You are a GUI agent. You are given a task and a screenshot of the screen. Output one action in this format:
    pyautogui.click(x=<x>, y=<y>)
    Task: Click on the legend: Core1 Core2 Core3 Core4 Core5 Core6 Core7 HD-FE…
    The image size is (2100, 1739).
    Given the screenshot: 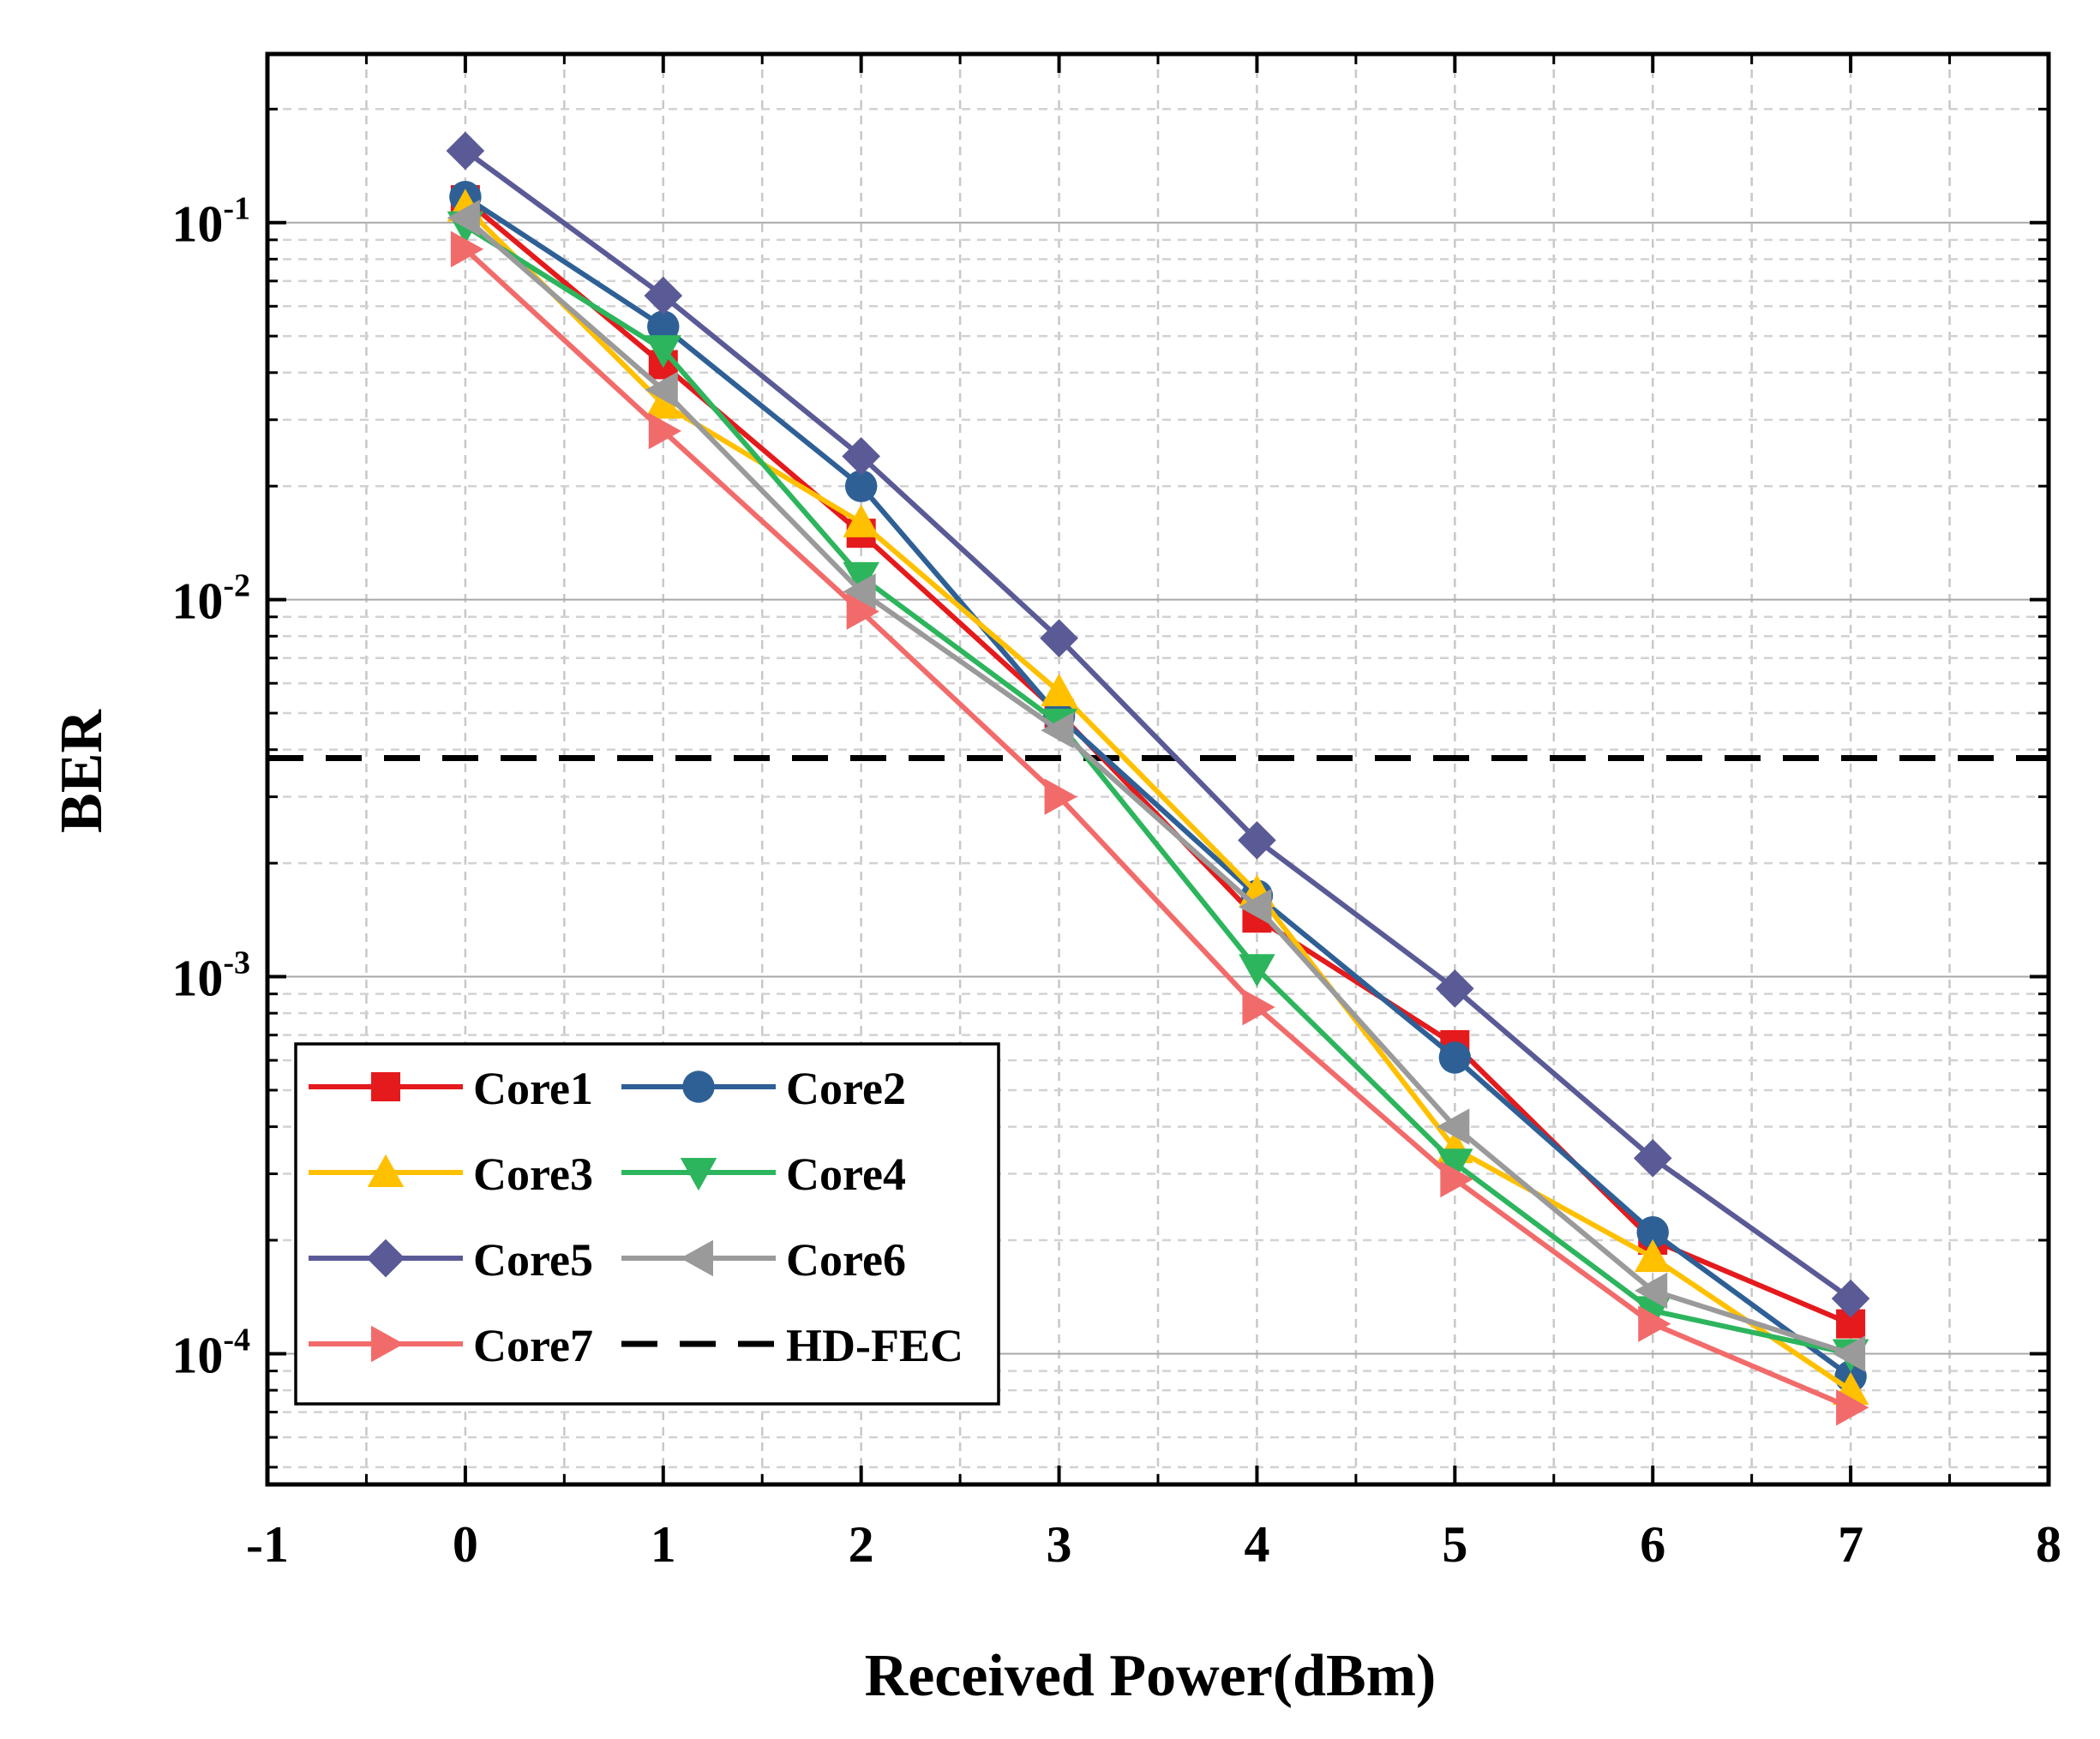 What is the action you would take?
    pyautogui.click(x=647, y=1224)
    